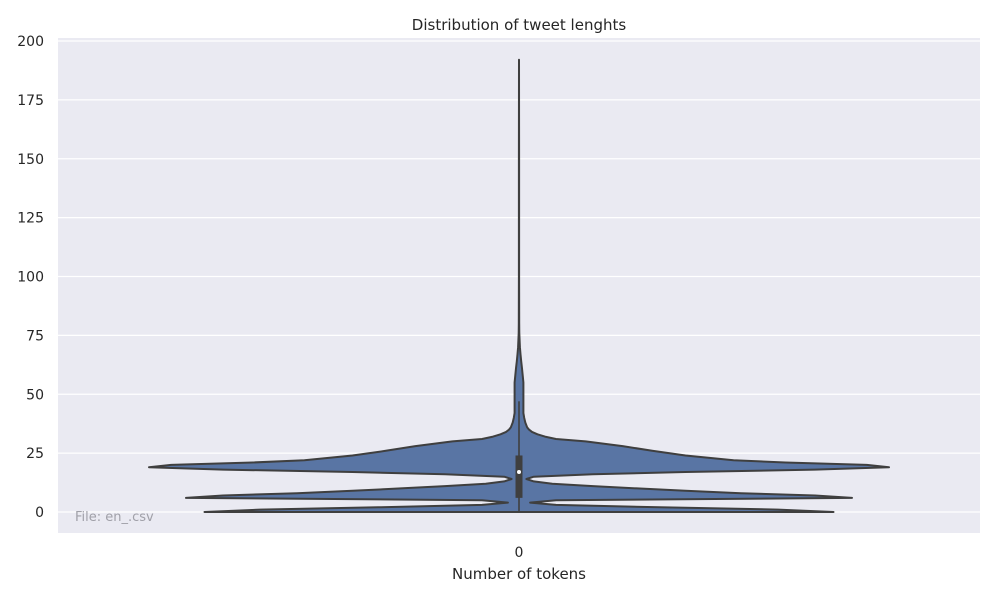  Describe the element at coordinates (30, 219) in the screenshot. I see `y-tick-label: 125` at that location.